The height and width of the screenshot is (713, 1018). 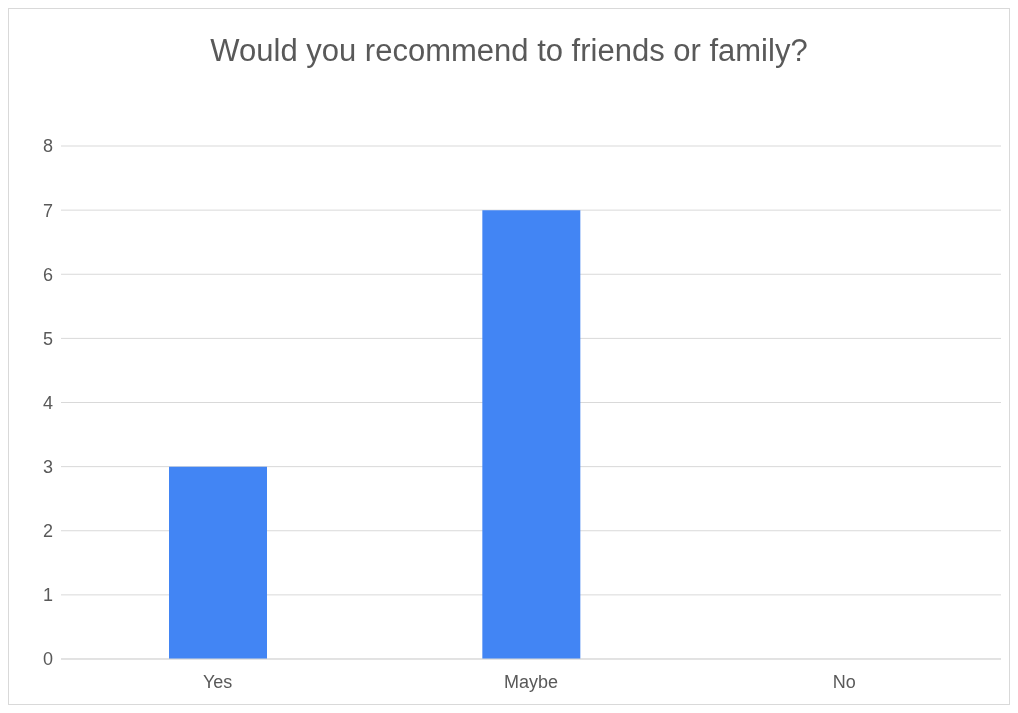 I want to click on y-tick-label: 4, so click(x=47, y=402).